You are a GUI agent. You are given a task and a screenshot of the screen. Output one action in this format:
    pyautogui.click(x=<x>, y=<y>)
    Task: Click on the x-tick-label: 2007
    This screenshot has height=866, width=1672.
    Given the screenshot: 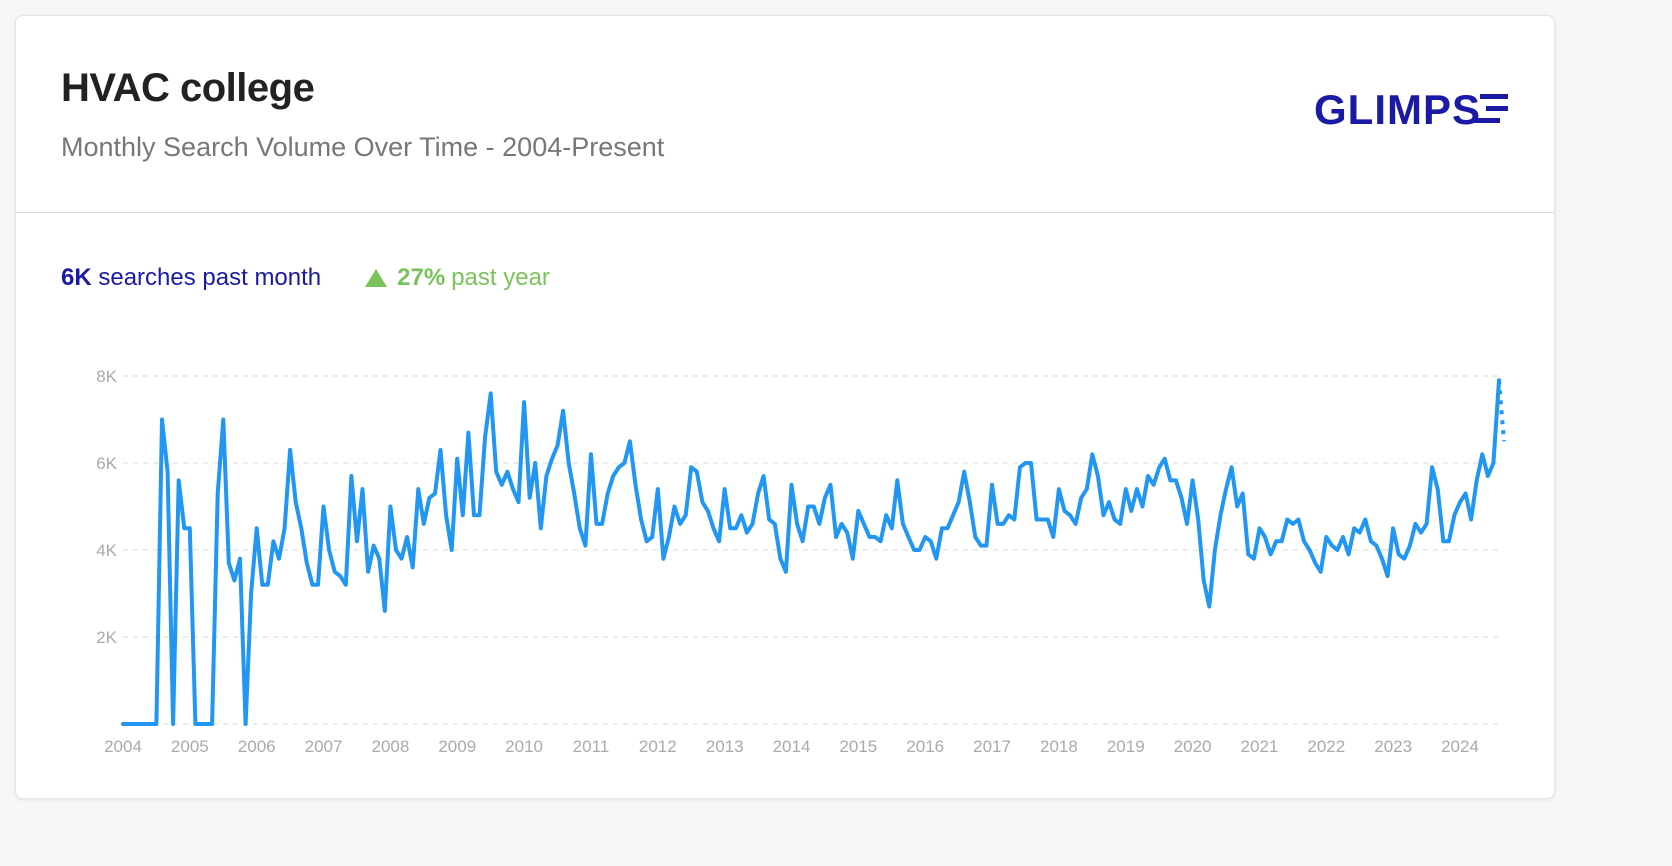 What is the action you would take?
    pyautogui.click(x=324, y=746)
    